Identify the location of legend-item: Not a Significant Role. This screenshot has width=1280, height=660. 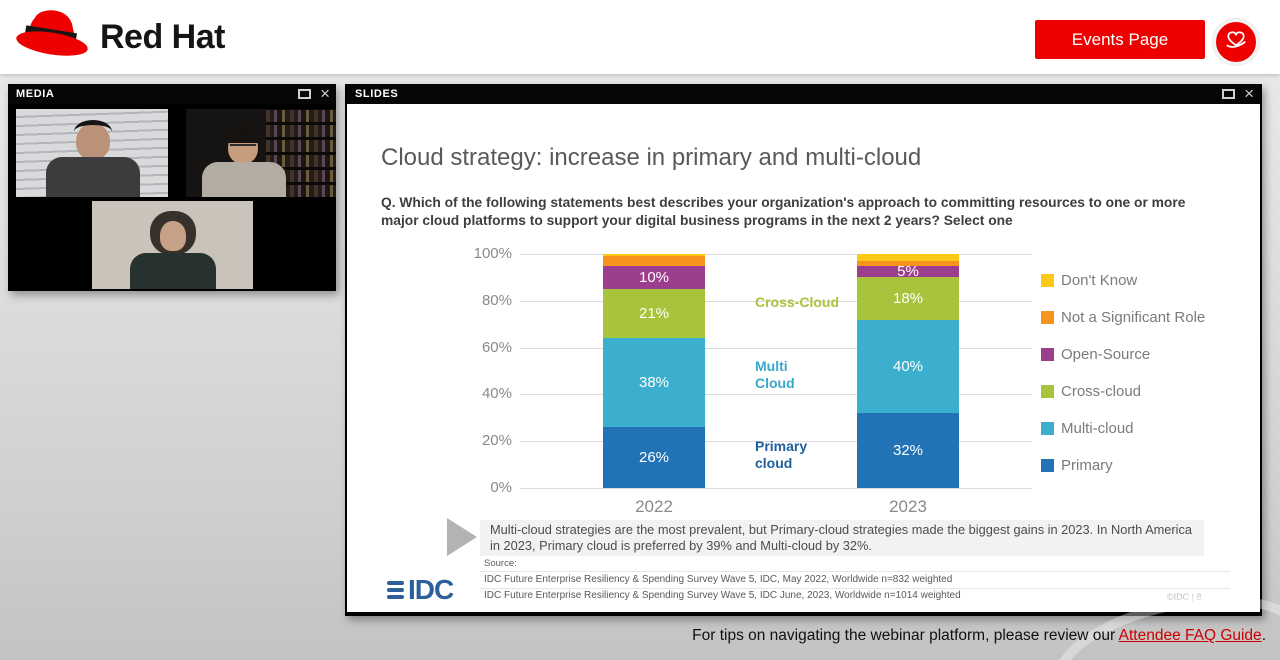
(1123, 317).